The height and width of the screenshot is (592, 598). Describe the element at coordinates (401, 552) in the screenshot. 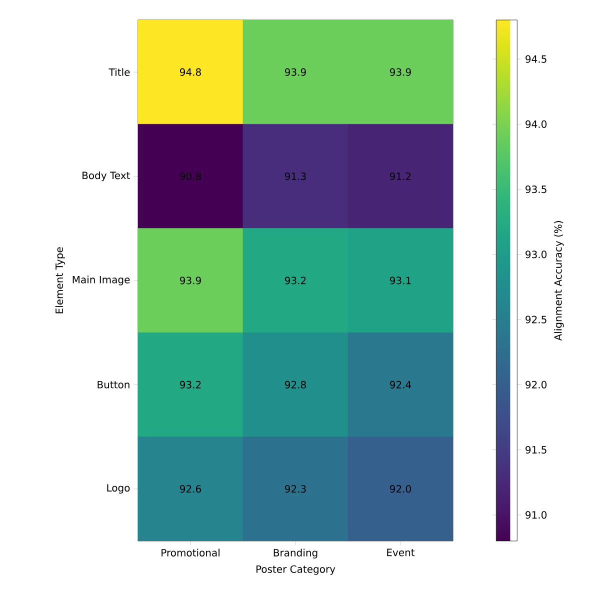

I see `x-tick-label: Event` at that location.